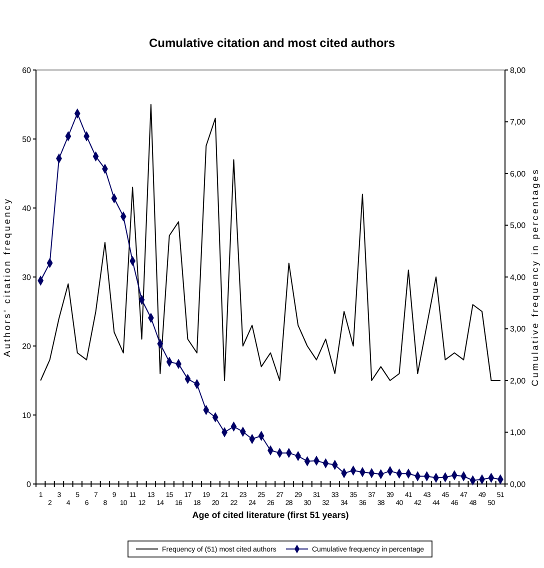 This screenshot has width=544, height=568. What do you see at coordinates (518, 329) in the screenshot?
I see `y2-tick-label: 3,00` at bounding box center [518, 329].